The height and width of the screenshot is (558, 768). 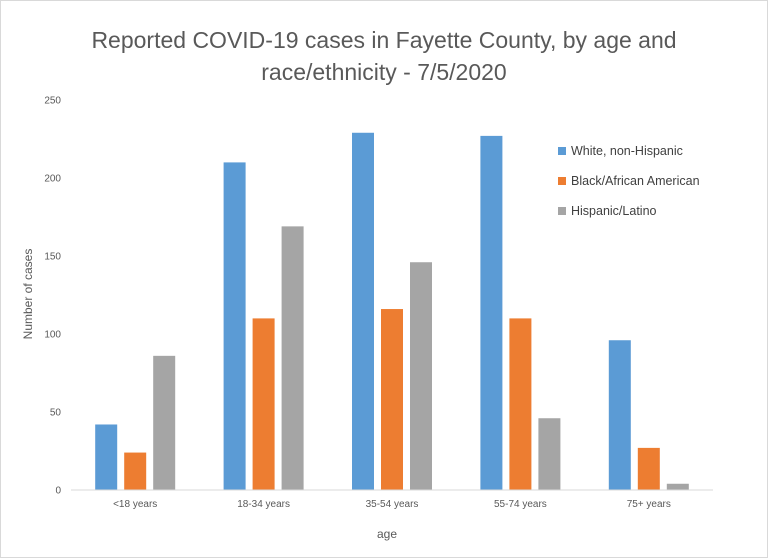 What do you see at coordinates (52, 179) in the screenshot?
I see `y-tick-label: 200` at bounding box center [52, 179].